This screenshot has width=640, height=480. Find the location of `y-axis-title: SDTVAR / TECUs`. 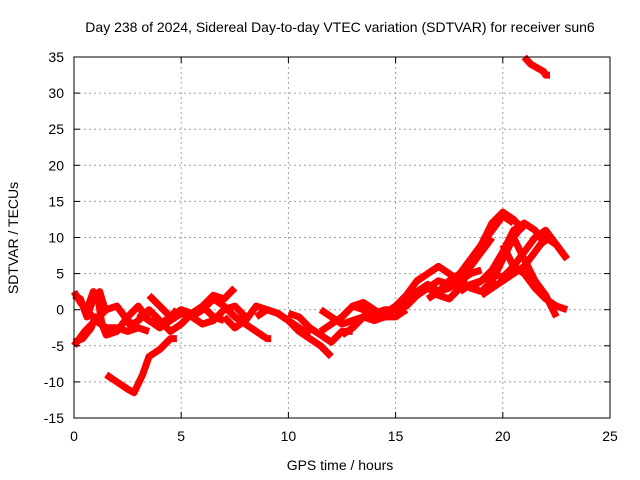

y-axis-title: SDTVAR / TECUs is located at coordinates (13, 238).